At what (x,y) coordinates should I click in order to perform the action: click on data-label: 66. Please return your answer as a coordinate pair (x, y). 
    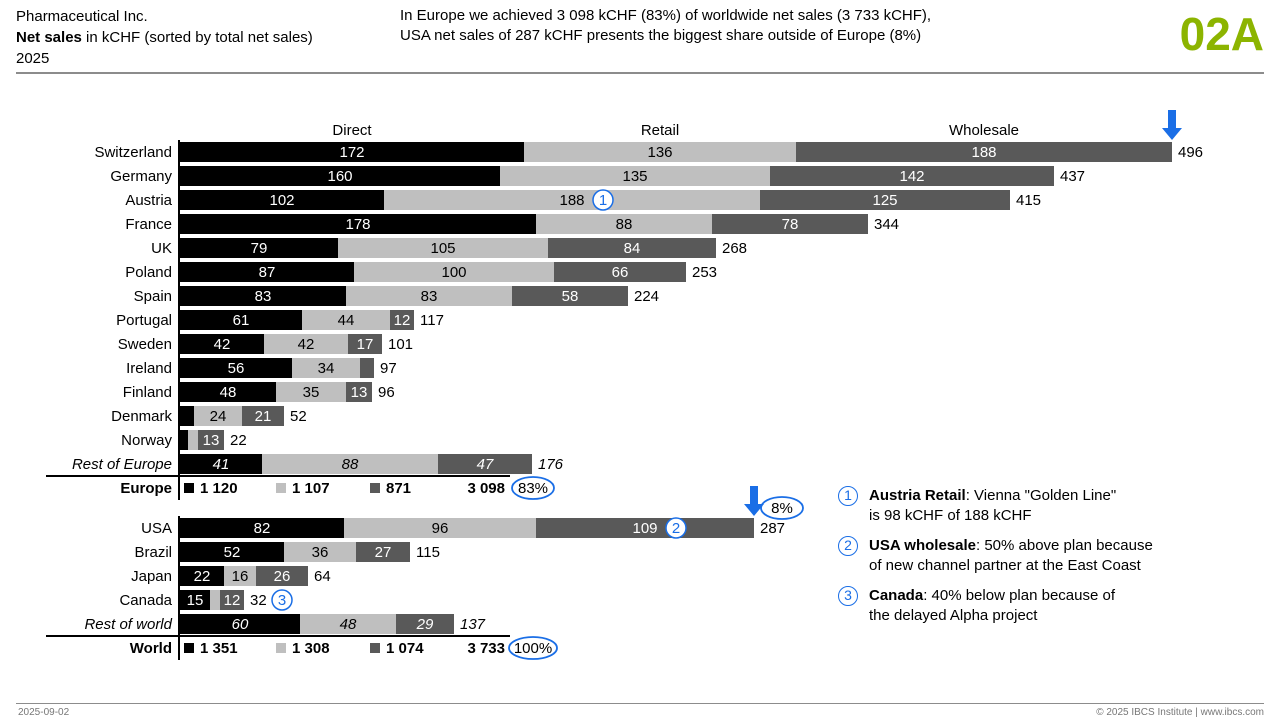
    Looking at the image, I should click on (620, 272).